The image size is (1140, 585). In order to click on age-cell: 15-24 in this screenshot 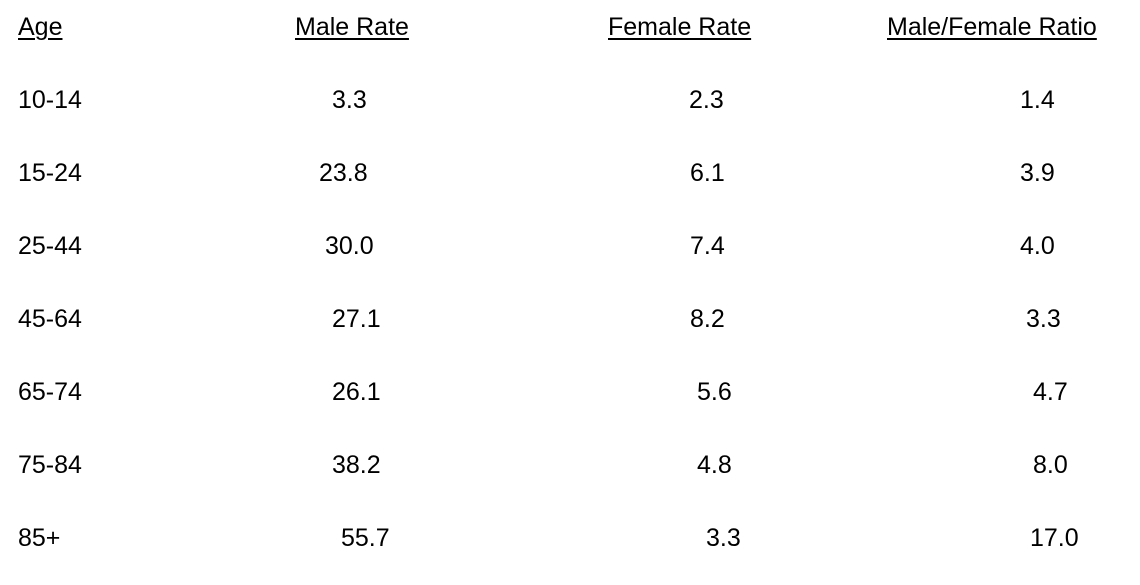, I will do `click(50, 173)`.